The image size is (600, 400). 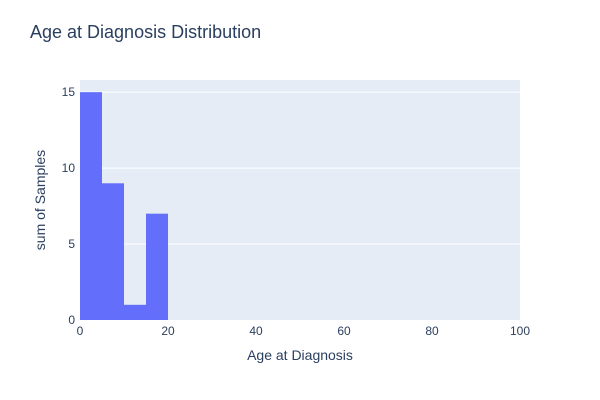 I want to click on x-tick-label: 80, so click(x=432, y=331).